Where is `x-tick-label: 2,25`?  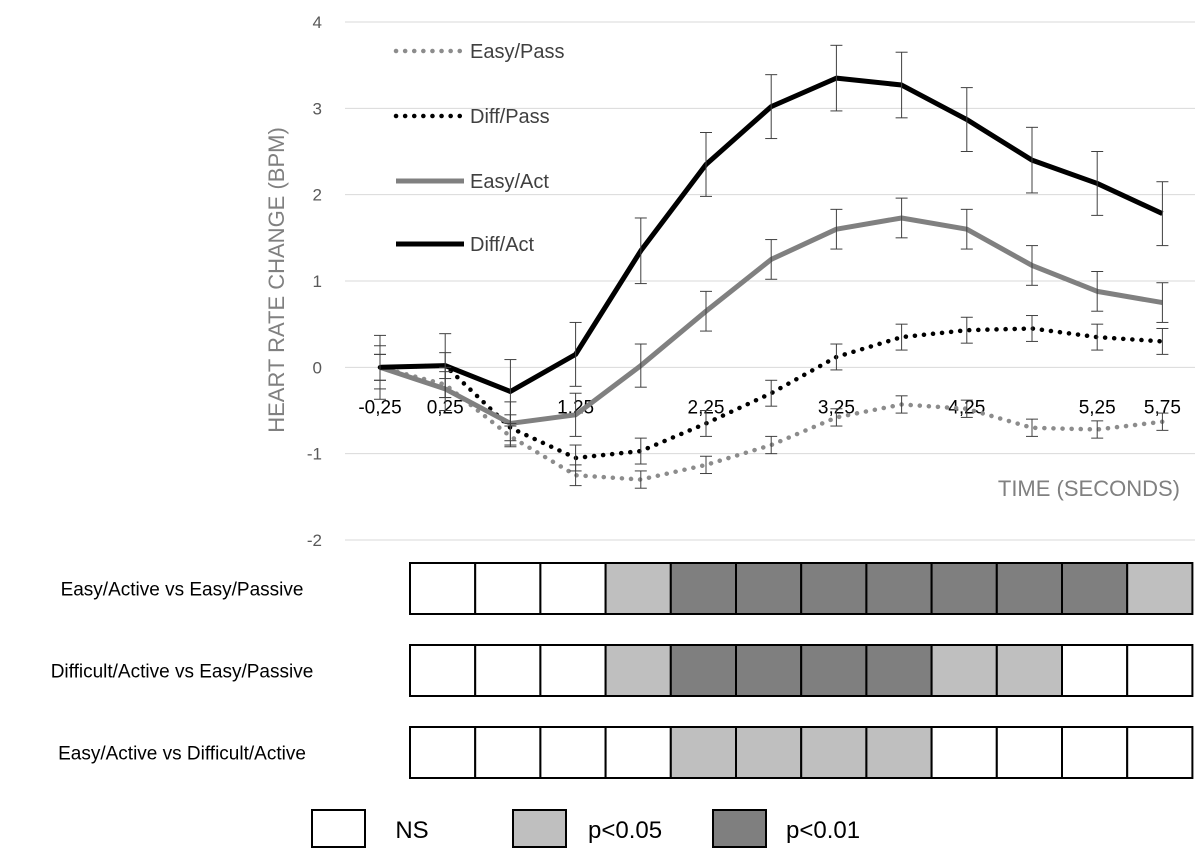 x-tick-label: 2,25 is located at coordinates (706, 407).